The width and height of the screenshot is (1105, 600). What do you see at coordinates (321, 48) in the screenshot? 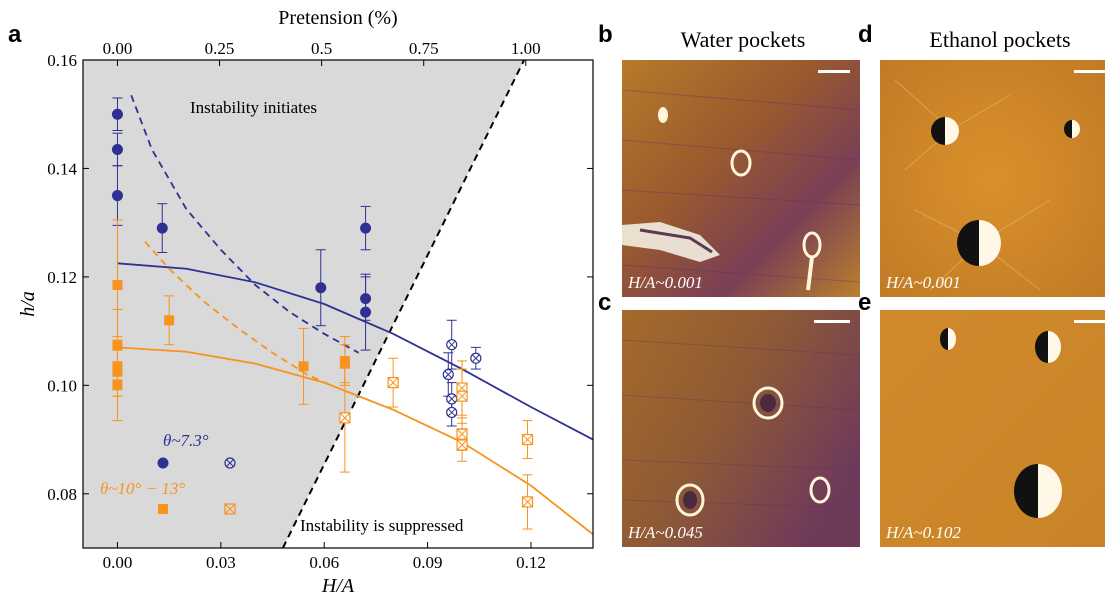
I see `top-tick-label: 0.5` at bounding box center [321, 48].